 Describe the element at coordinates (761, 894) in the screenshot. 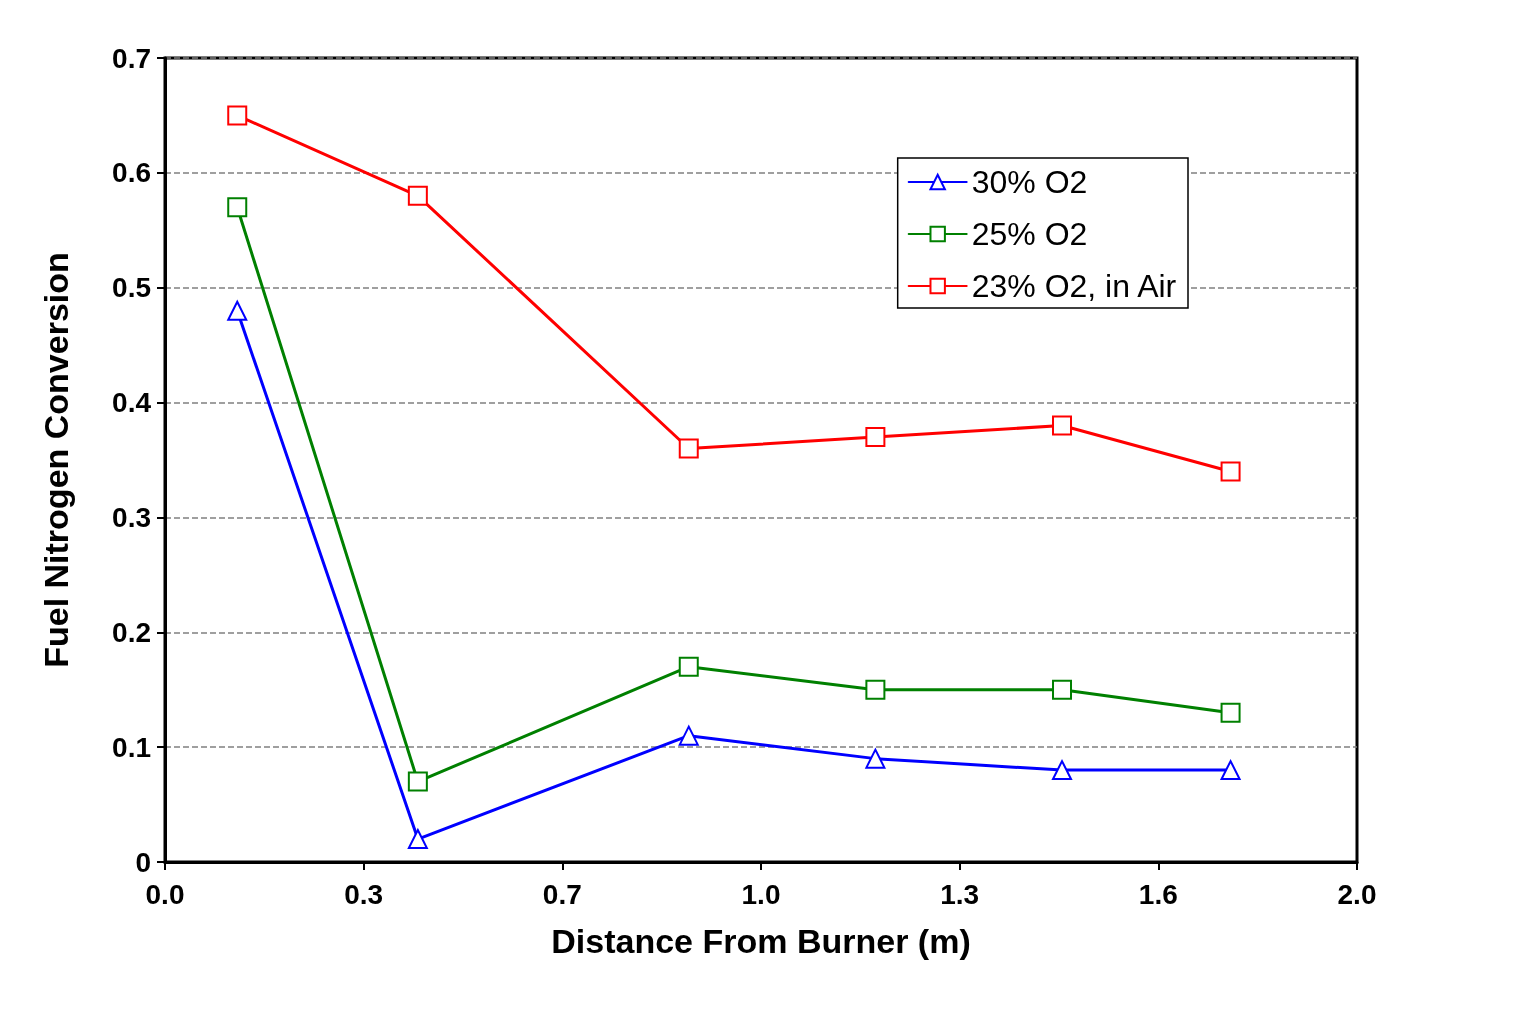

I see `x-tick-label: 1.0` at that location.